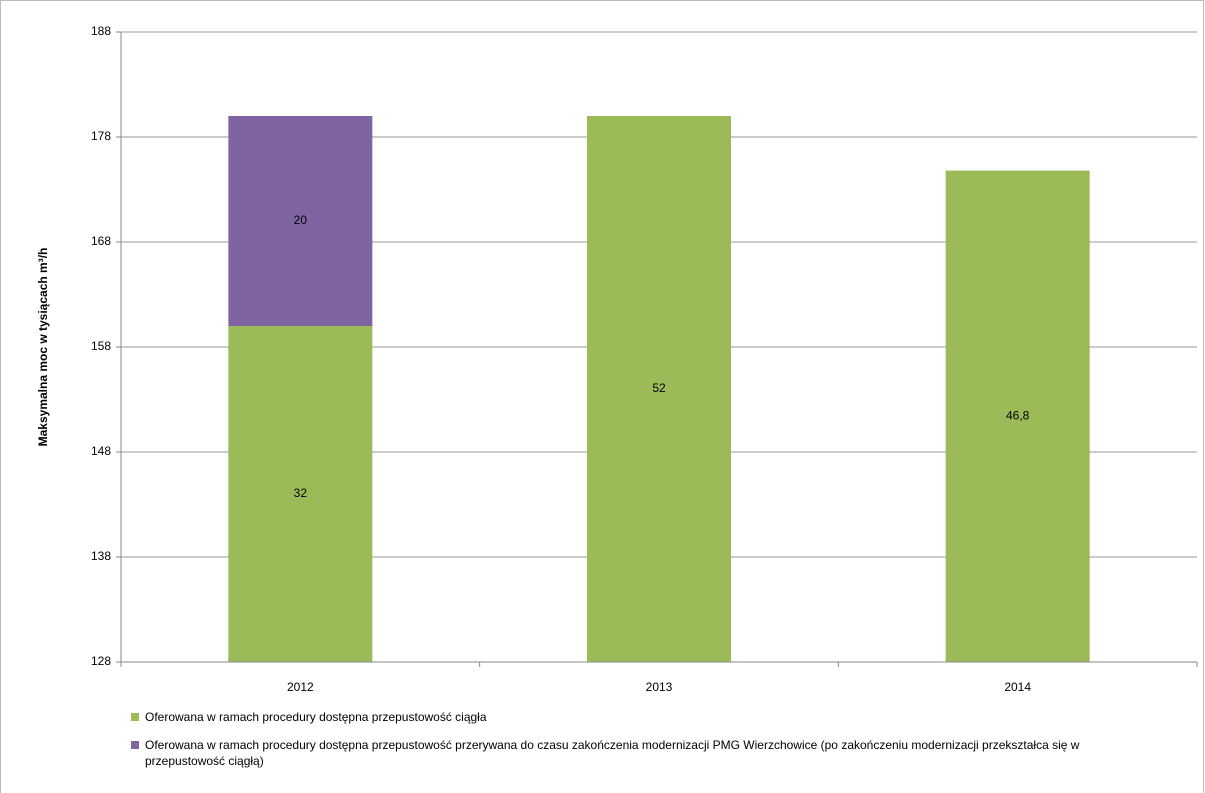 The width and height of the screenshot is (1205, 793). I want to click on data-label: 46,8, so click(1018, 415).